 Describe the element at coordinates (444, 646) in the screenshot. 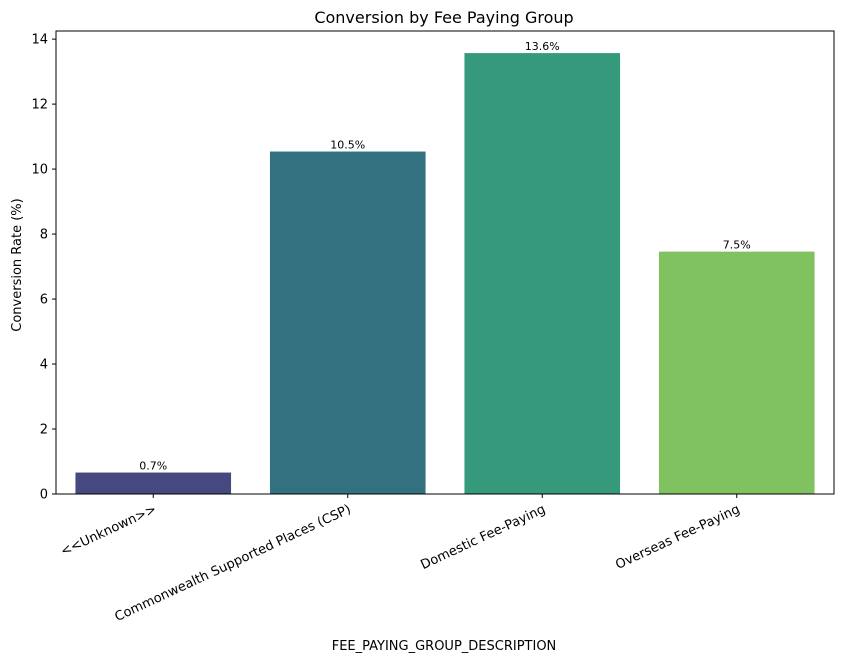

I see `x-axis-label: FEE_PAYING_GROUP_DESCRIPTION` at that location.